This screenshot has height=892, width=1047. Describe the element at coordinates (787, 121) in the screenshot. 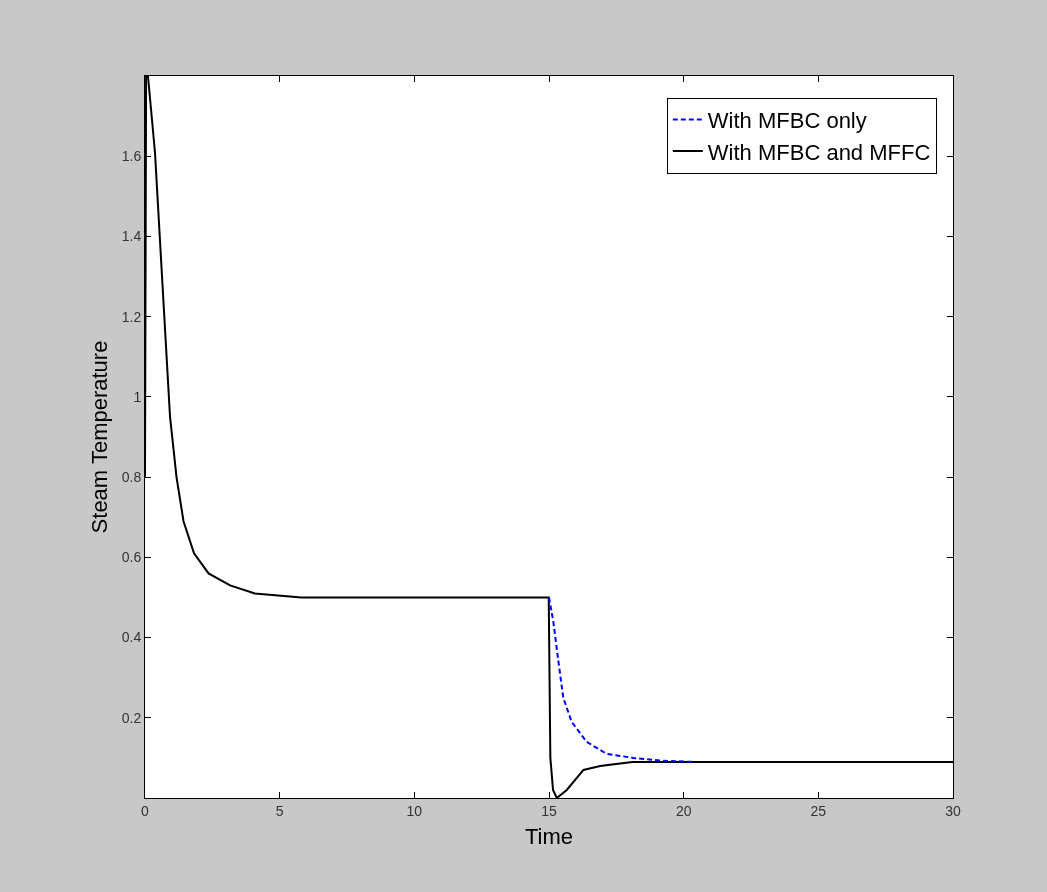

I see `legend-label: With MFBC only` at that location.